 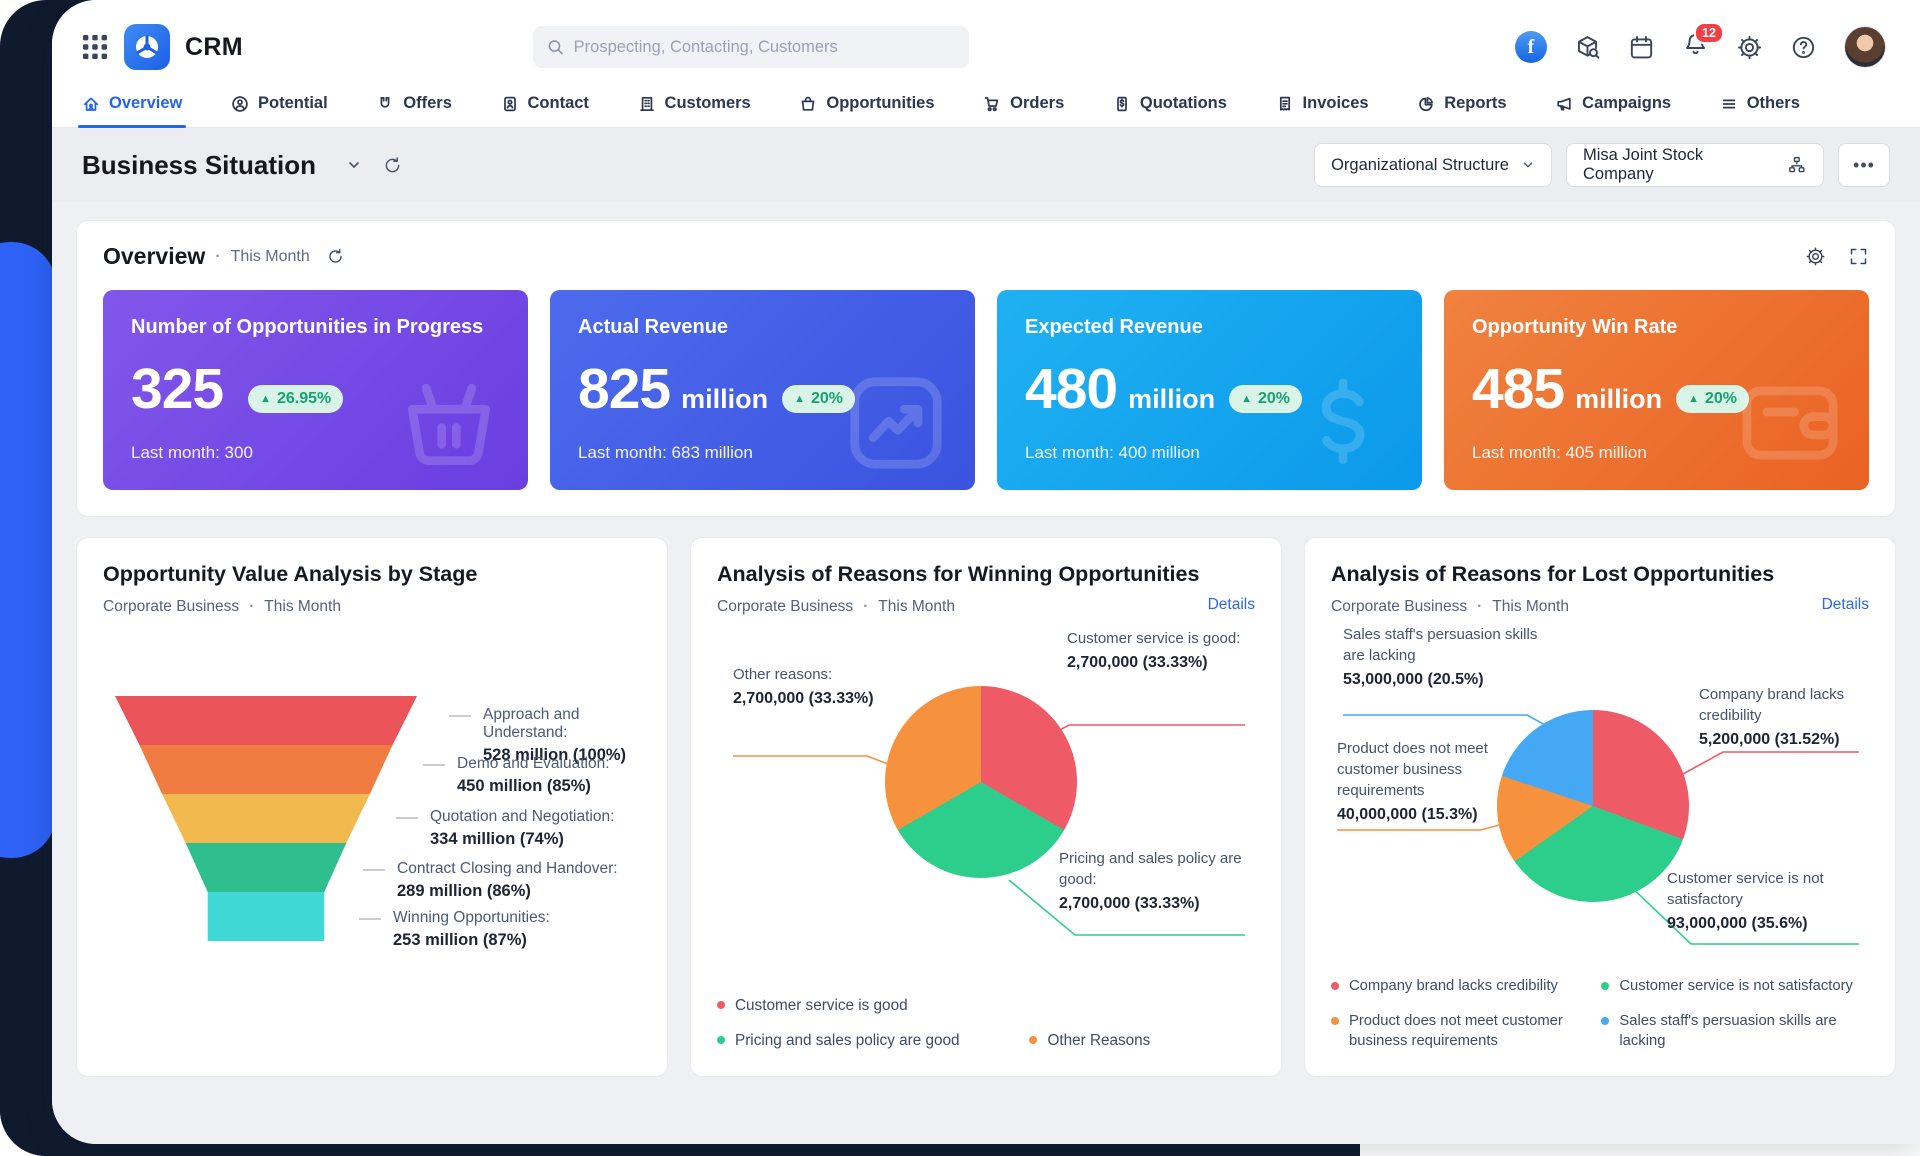 I want to click on tab-others: Others, so click(x=1760, y=103).